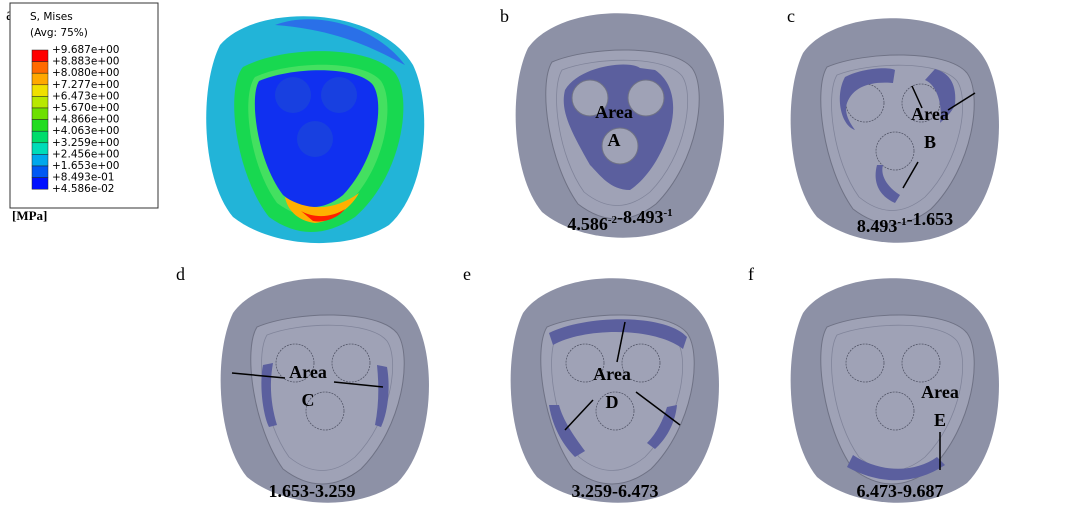 The width and height of the screenshot is (1065, 513). Describe the element at coordinates (51, 17) in the screenshot. I see `legend-title: S, Mises` at that location.